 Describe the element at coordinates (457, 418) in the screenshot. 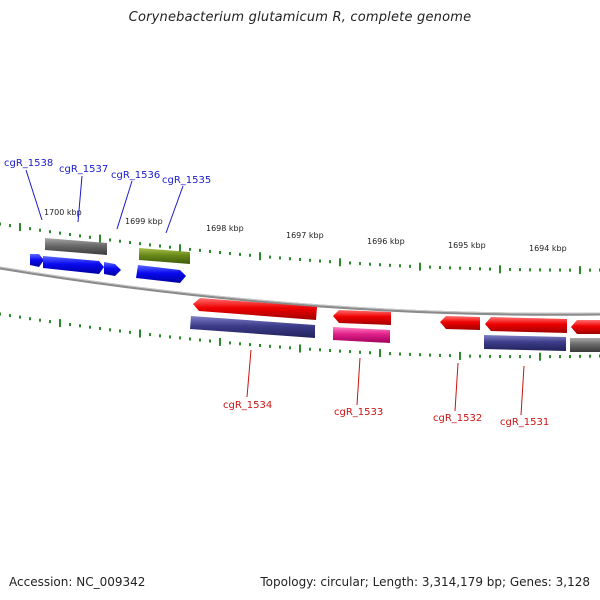

I see `gene-label-1532: cgR_1532` at that location.